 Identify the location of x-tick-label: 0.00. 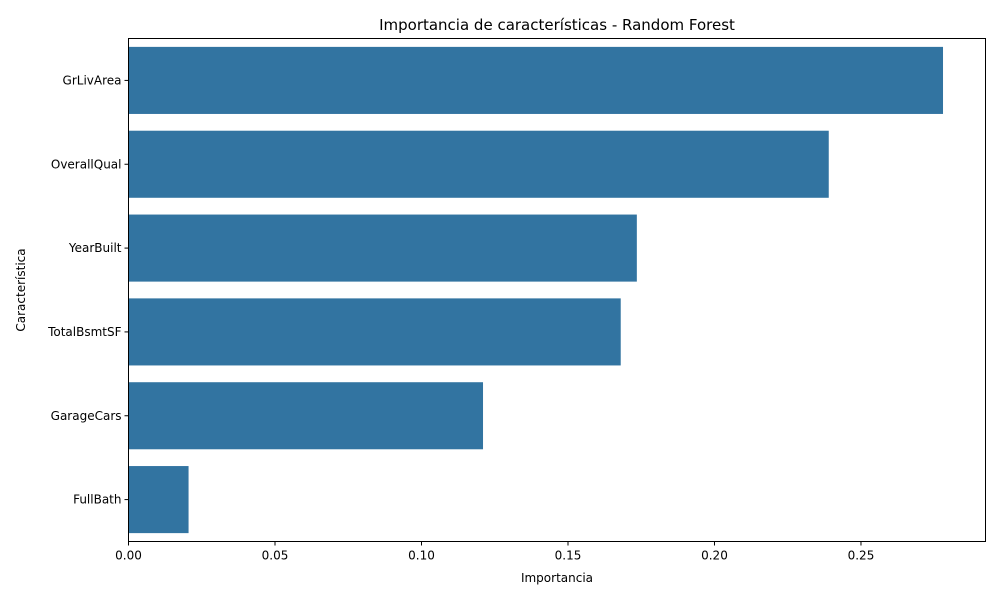
(128, 556).